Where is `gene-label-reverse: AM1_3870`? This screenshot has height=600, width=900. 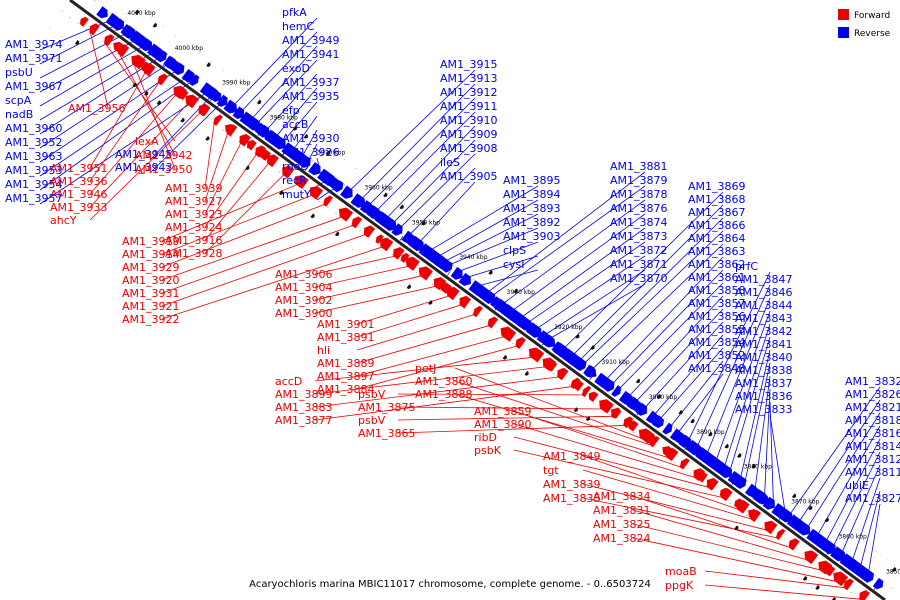 gene-label-reverse: AM1_3870 is located at coordinates (639, 278).